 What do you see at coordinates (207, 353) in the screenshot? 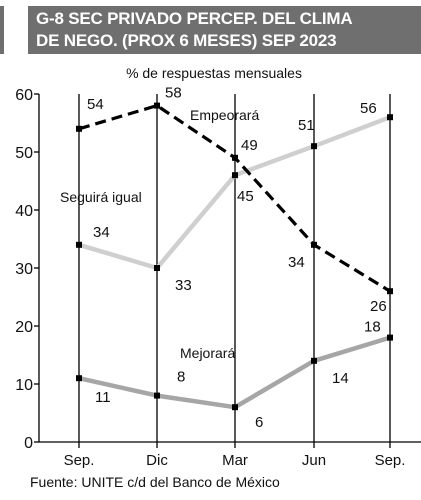
I see `series-label-mejorara: Mejorará` at bounding box center [207, 353].